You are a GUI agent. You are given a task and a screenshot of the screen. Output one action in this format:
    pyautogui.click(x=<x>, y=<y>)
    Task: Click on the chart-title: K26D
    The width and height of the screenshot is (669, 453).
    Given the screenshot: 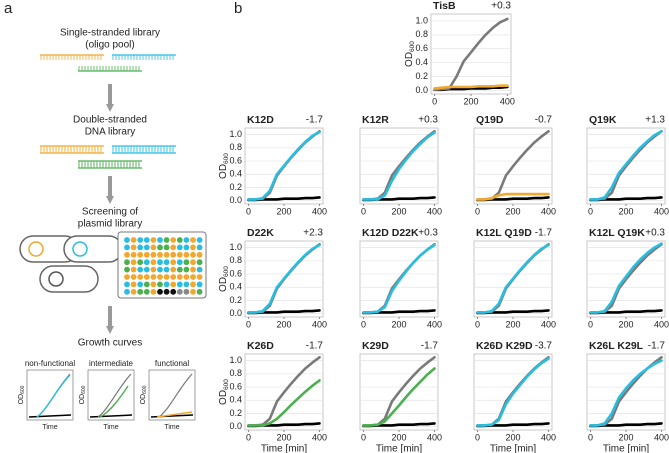 What is the action you would take?
    pyautogui.click(x=260, y=346)
    